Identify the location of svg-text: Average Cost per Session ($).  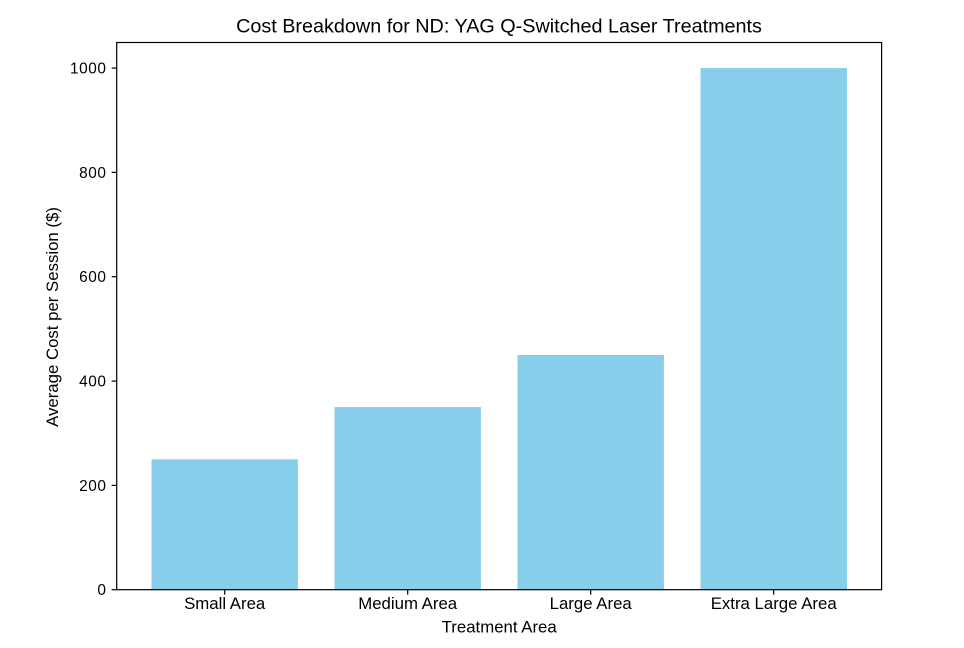
(52, 317).